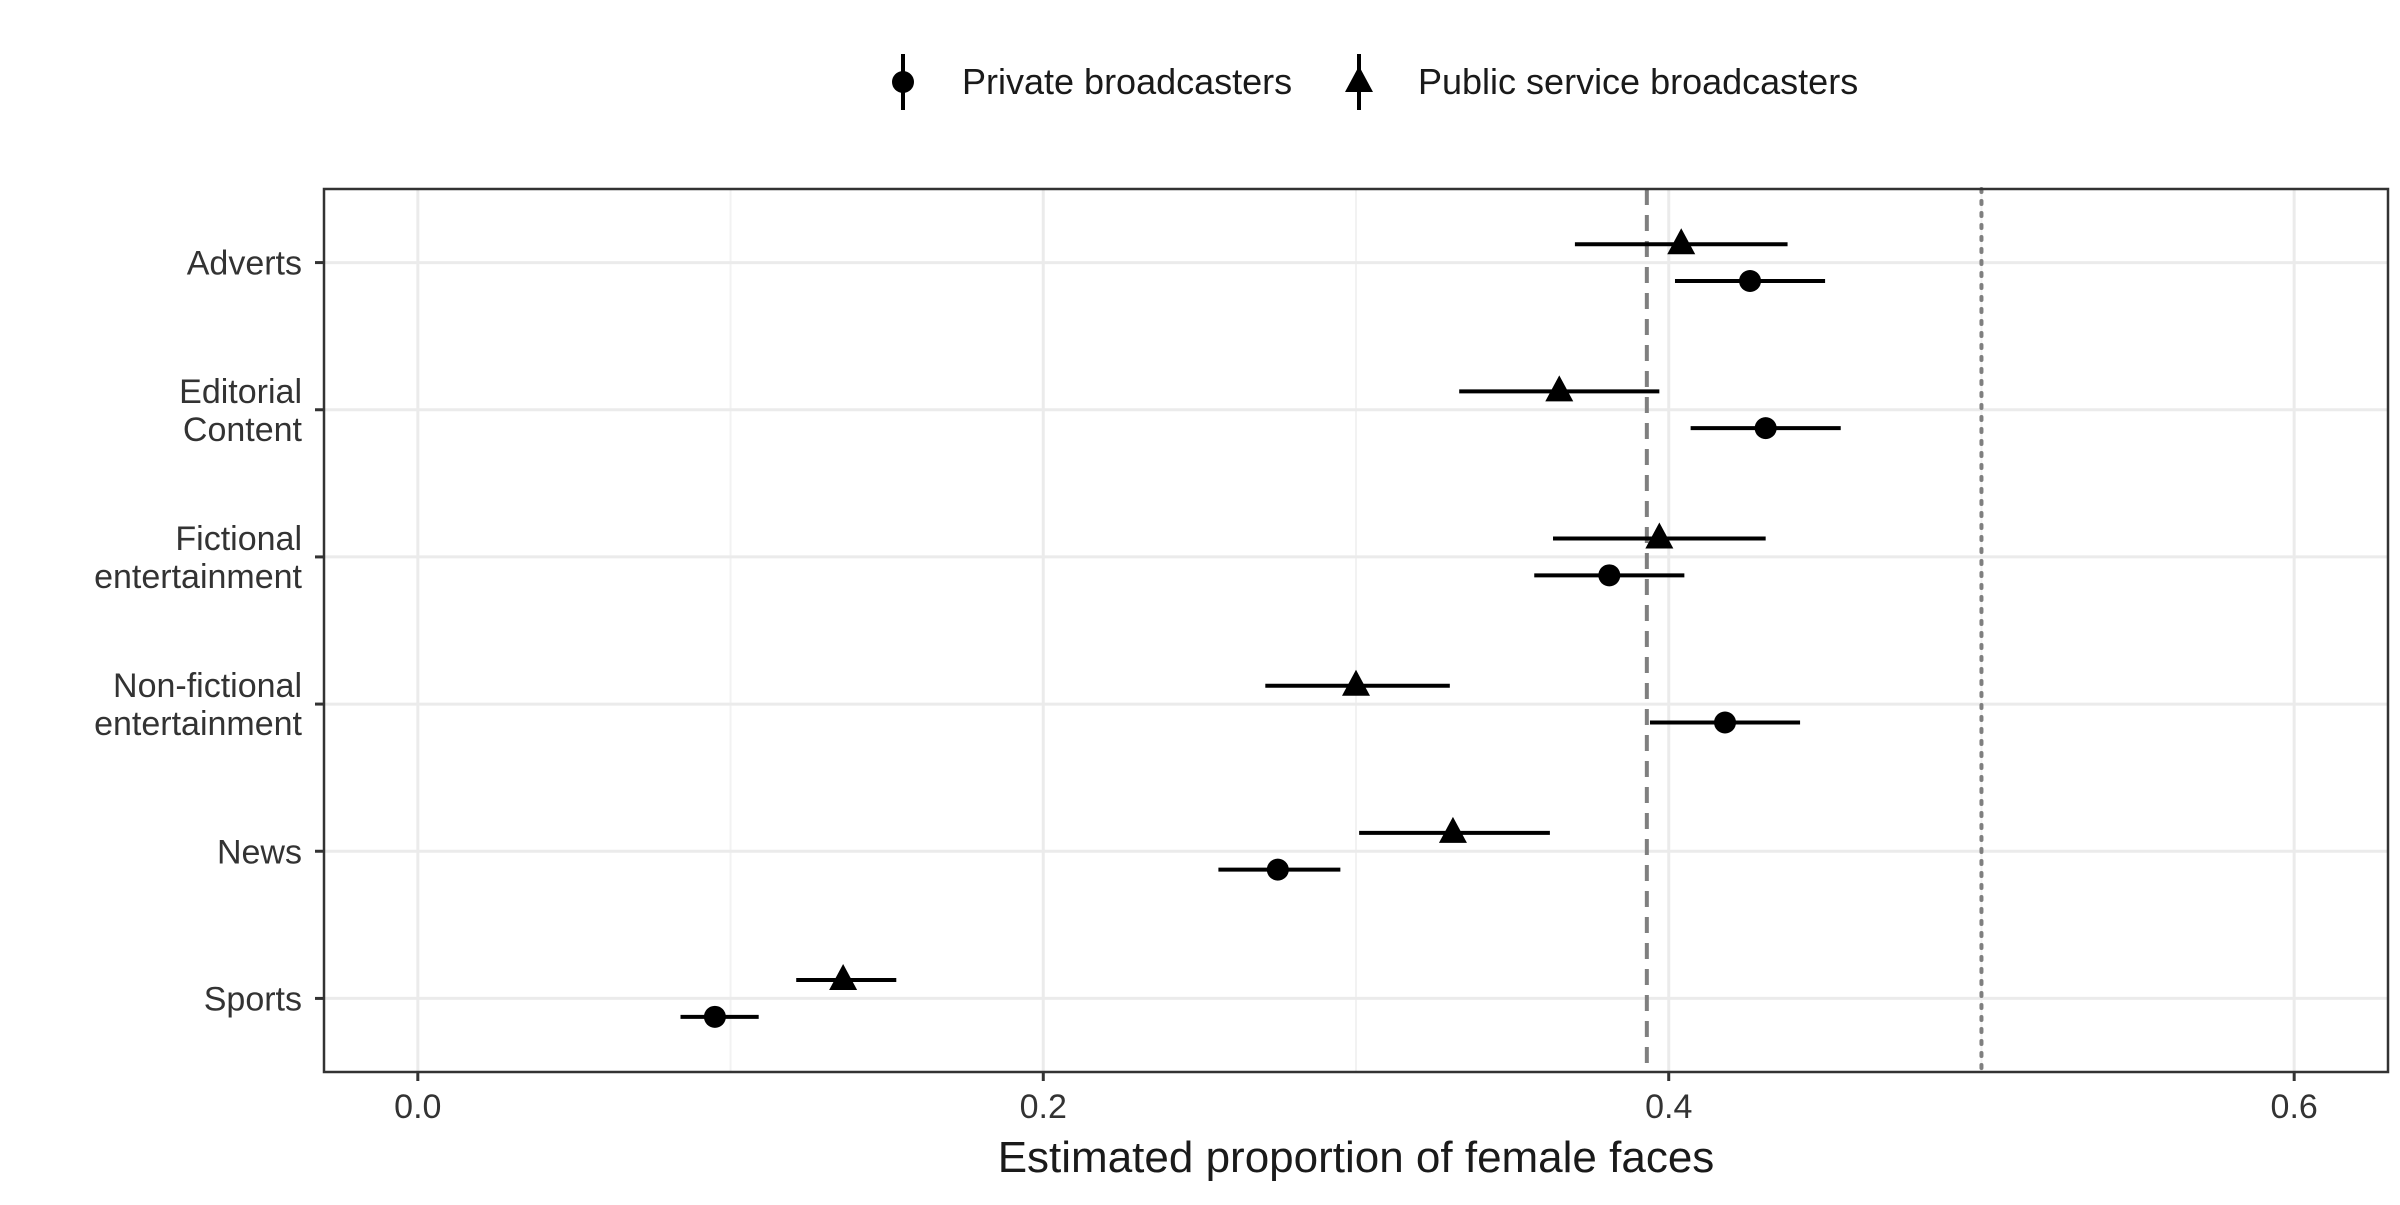 The height and width of the screenshot is (1205, 2400). What do you see at coordinates (1043, 1107) in the screenshot?
I see `x-tick-label: 0.2` at bounding box center [1043, 1107].